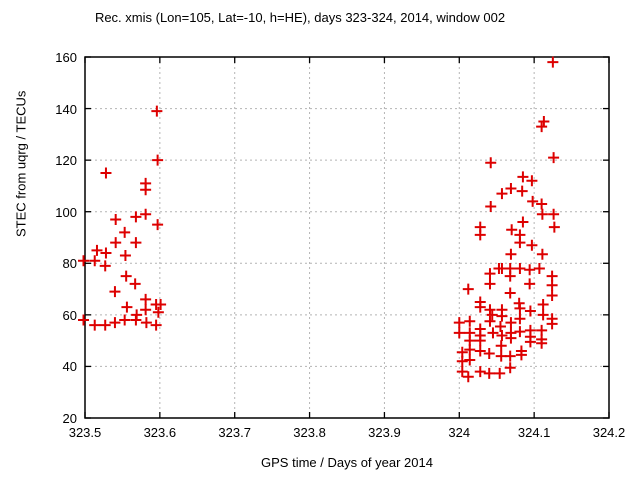 This screenshot has width=640, height=480. I want to click on y-tick-label: 60, so click(69, 315).